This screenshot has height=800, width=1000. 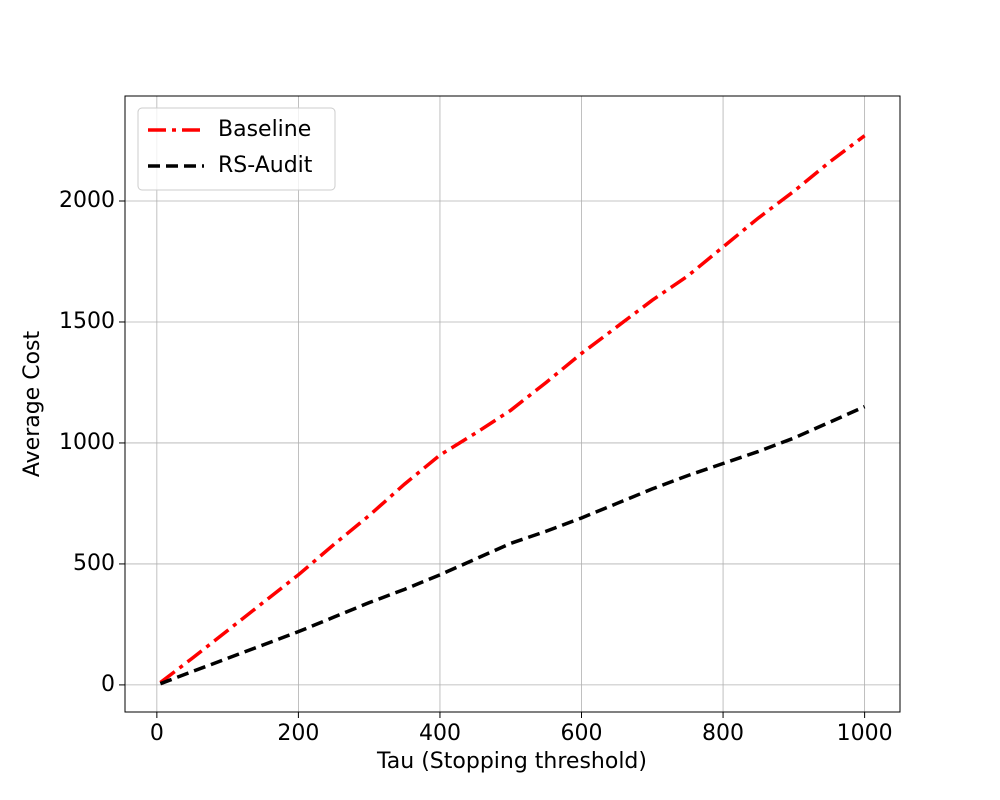 I want to click on x-tick-label: 1000, so click(x=865, y=733).